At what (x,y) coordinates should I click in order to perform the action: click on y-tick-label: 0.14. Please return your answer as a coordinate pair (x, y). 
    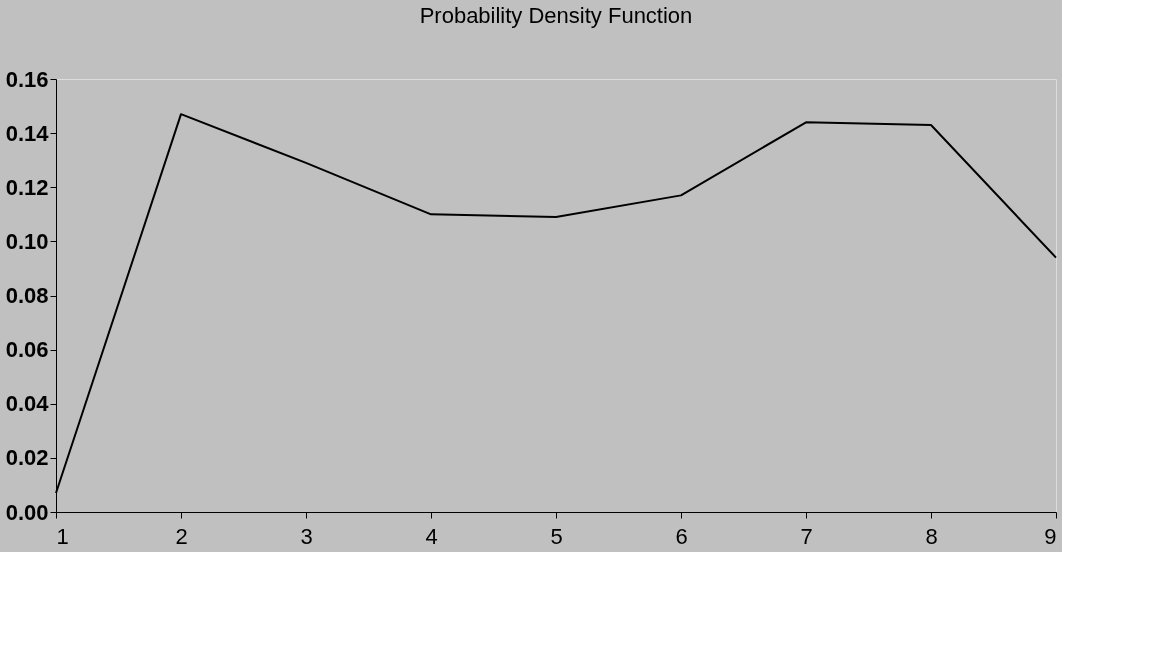
    Looking at the image, I should click on (27, 133).